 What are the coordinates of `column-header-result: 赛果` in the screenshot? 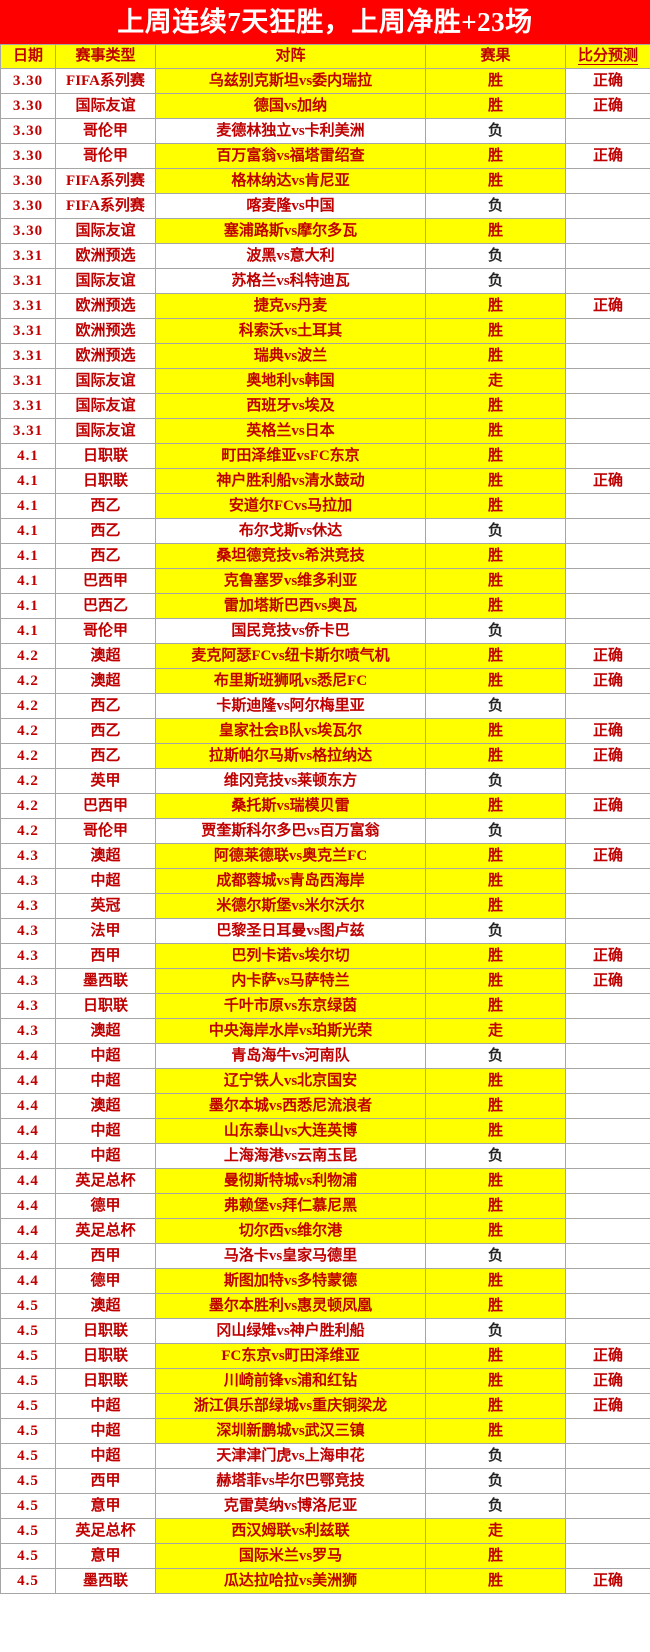 It's located at (495, 56).